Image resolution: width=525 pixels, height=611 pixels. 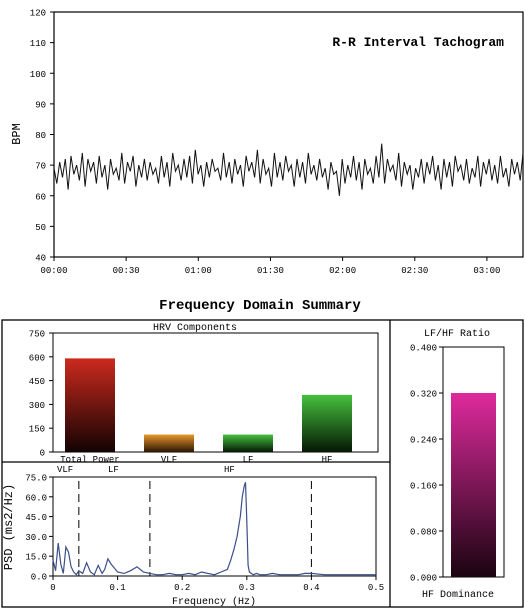 What do you see at coordinates (311, 588) in the screenshot?
I see `psd-x-tick-label: 0.4` at bounding box center [311, 588].